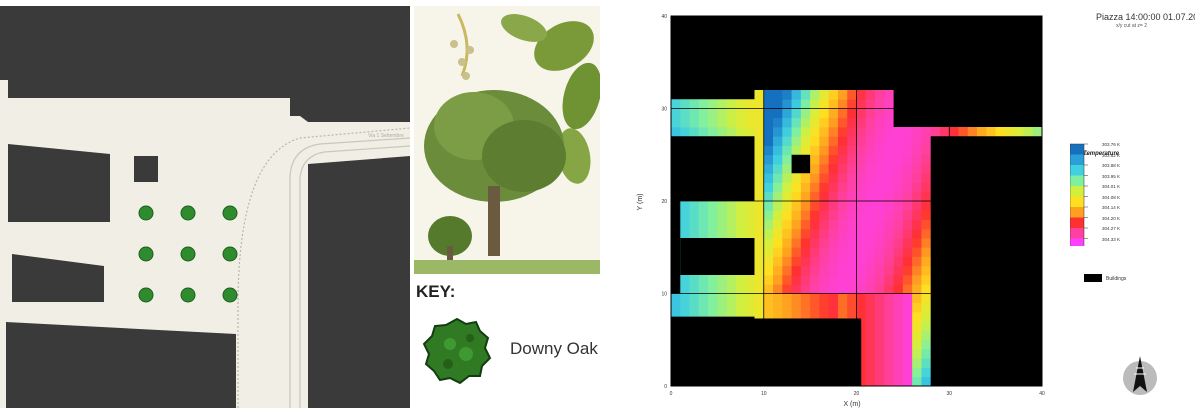 The height and width of the screenshot is (413, 1195). What do you see at coordinates (665, 387) in the screenshot?
I see `y-tick-label: 0` at bounding box center [665, 387].